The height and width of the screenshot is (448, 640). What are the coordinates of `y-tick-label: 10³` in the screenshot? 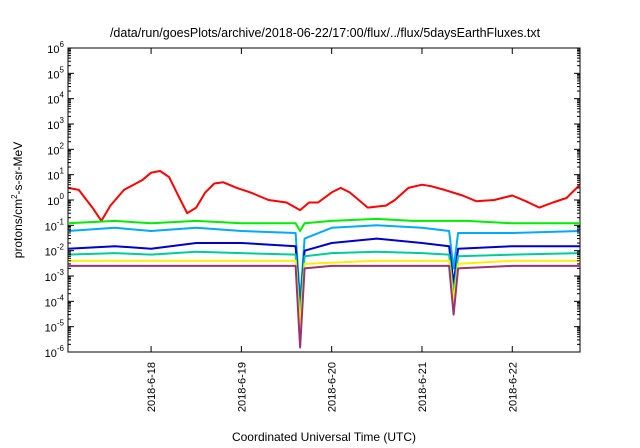 It's located at (55, 124).